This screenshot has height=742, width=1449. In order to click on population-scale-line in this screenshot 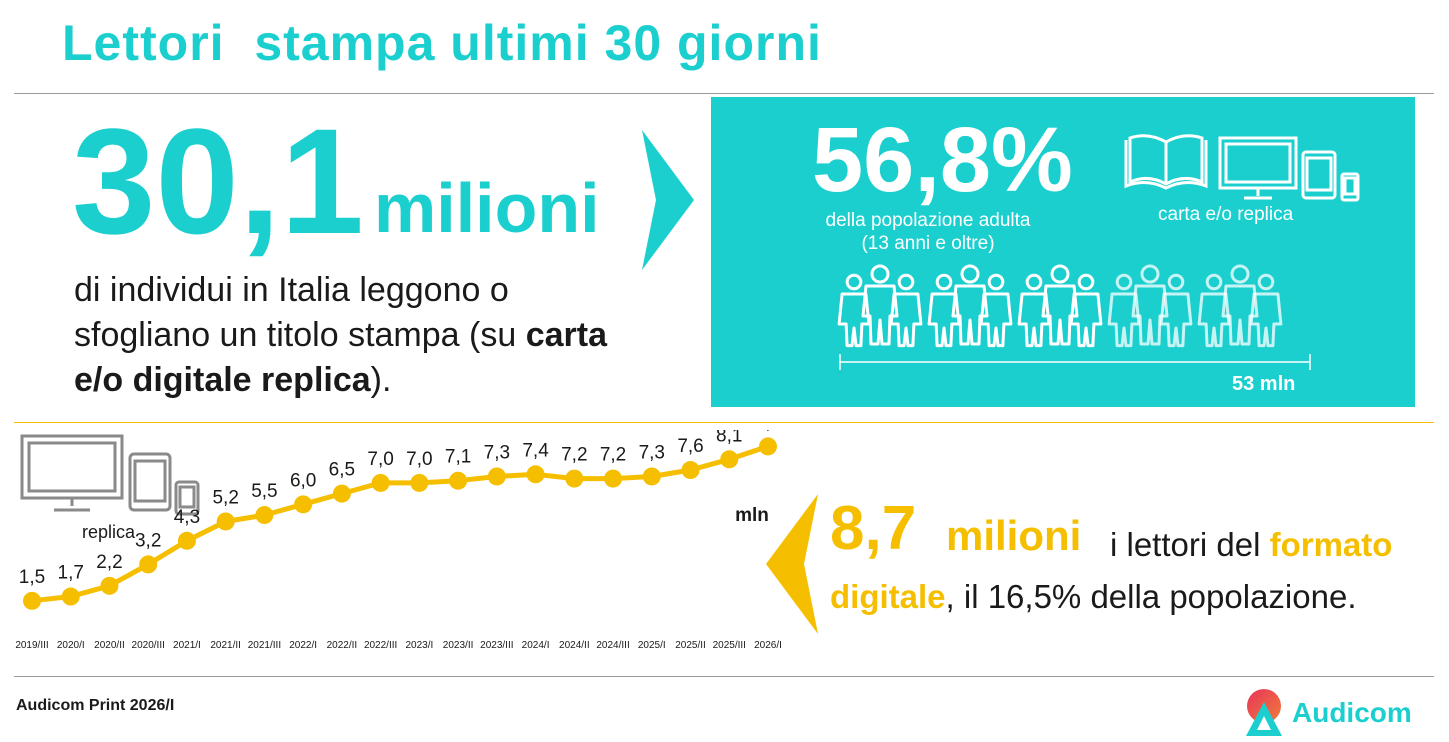, I will do `click(1075, 362)`.